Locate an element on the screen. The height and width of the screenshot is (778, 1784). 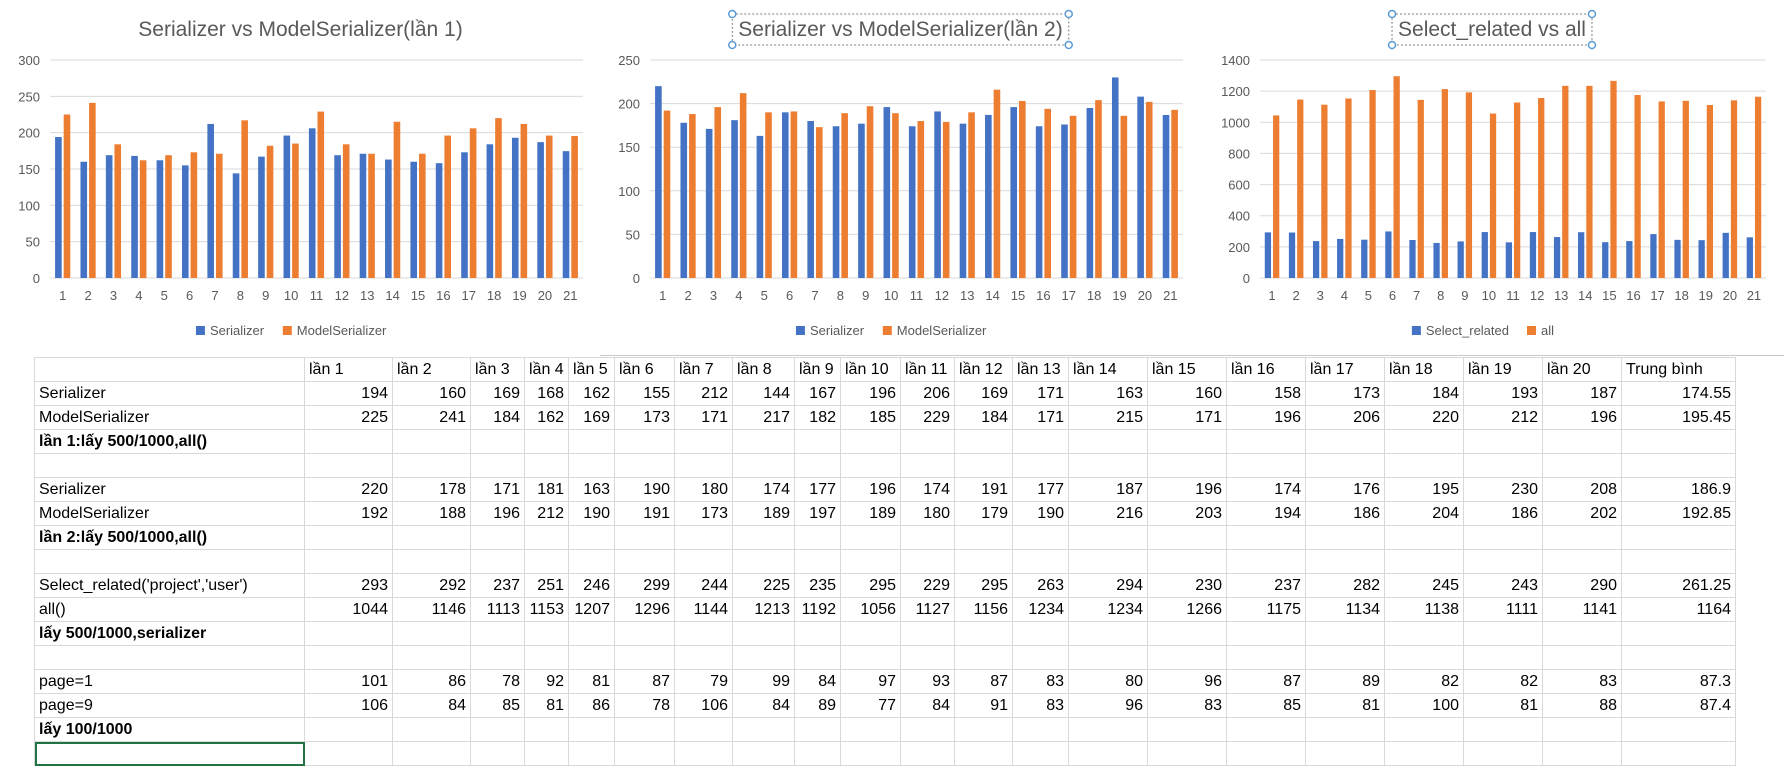
data-cell: 299 is located at coordinates (644, 585).